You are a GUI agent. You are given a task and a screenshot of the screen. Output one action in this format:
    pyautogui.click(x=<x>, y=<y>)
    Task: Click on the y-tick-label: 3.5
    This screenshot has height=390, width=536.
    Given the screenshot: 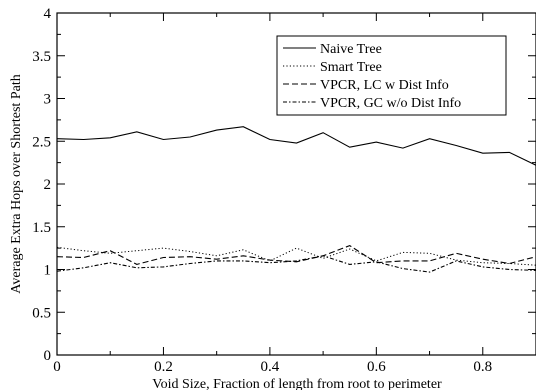 What is the action you would take?
    pyautogui.click(x=41, y=57)
    